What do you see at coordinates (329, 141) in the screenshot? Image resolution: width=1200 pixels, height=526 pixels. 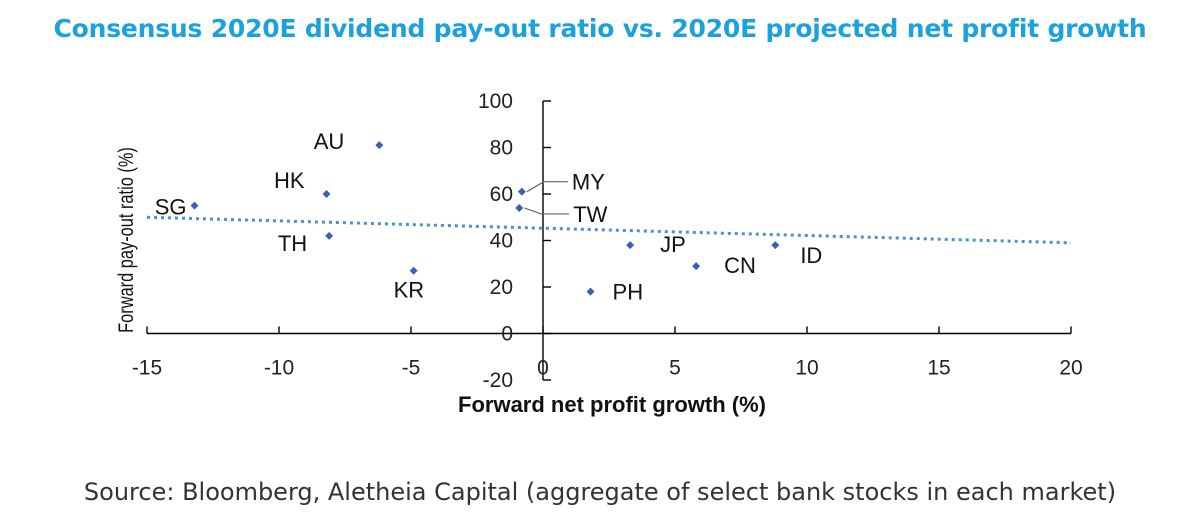 I see `point-label-au: AU` at bounding box center [329, 141].